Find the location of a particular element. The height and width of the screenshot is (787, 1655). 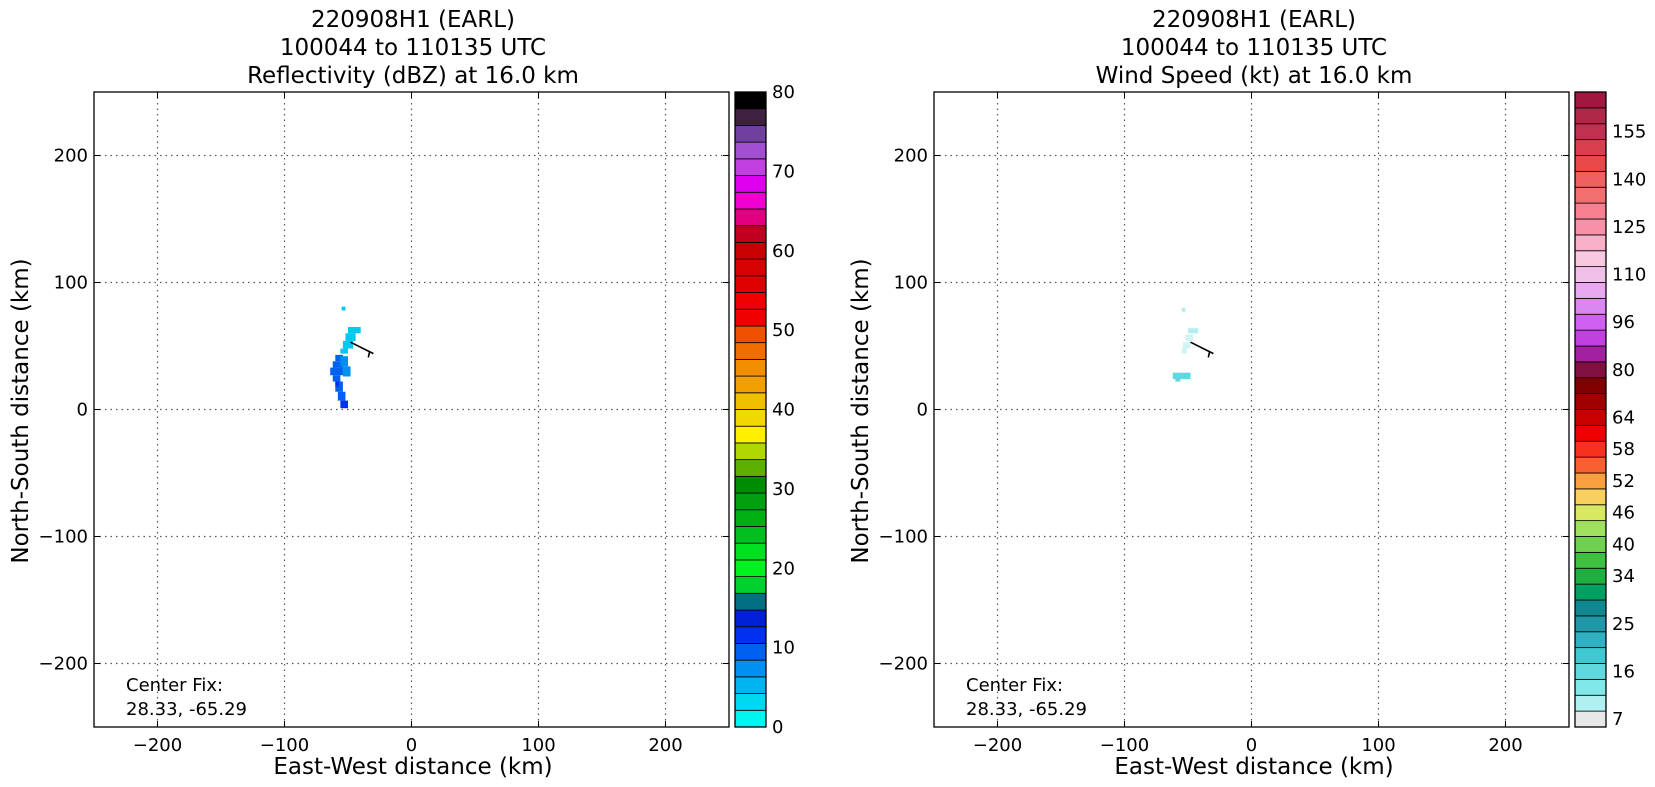

colorbar-tick-label: 140 is located at coordinates (1629, 179).